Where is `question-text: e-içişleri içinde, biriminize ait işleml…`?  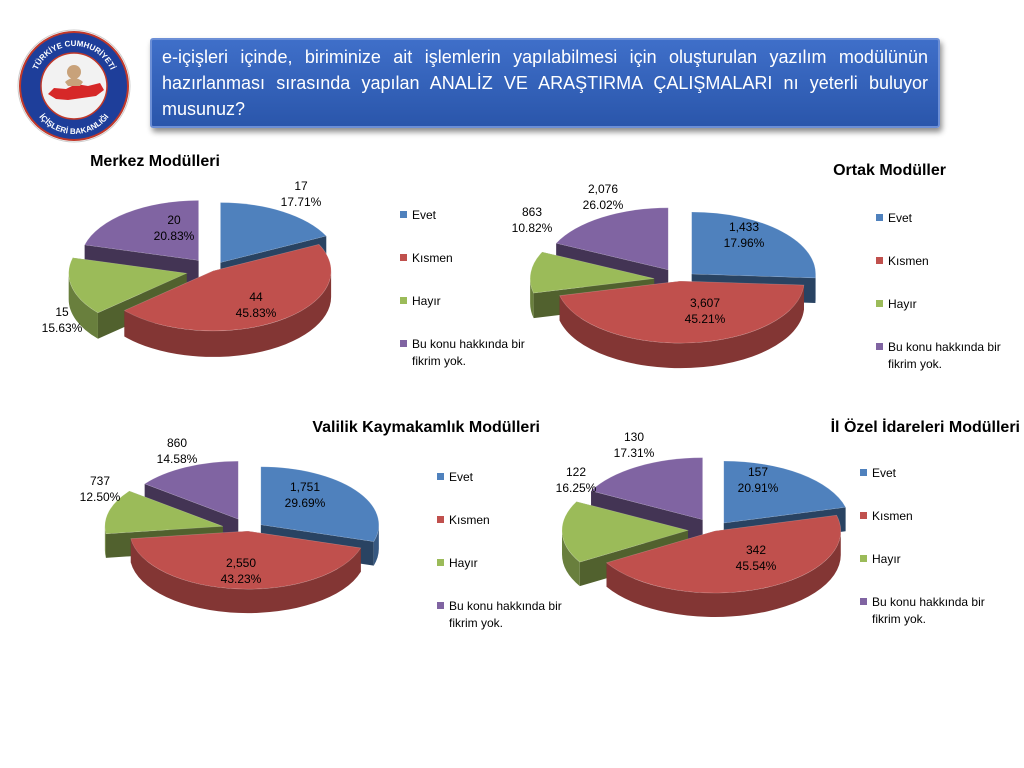
question-text: e-içişleri içinde, biriminize ait işleml… is located at coordinates (545, 83).